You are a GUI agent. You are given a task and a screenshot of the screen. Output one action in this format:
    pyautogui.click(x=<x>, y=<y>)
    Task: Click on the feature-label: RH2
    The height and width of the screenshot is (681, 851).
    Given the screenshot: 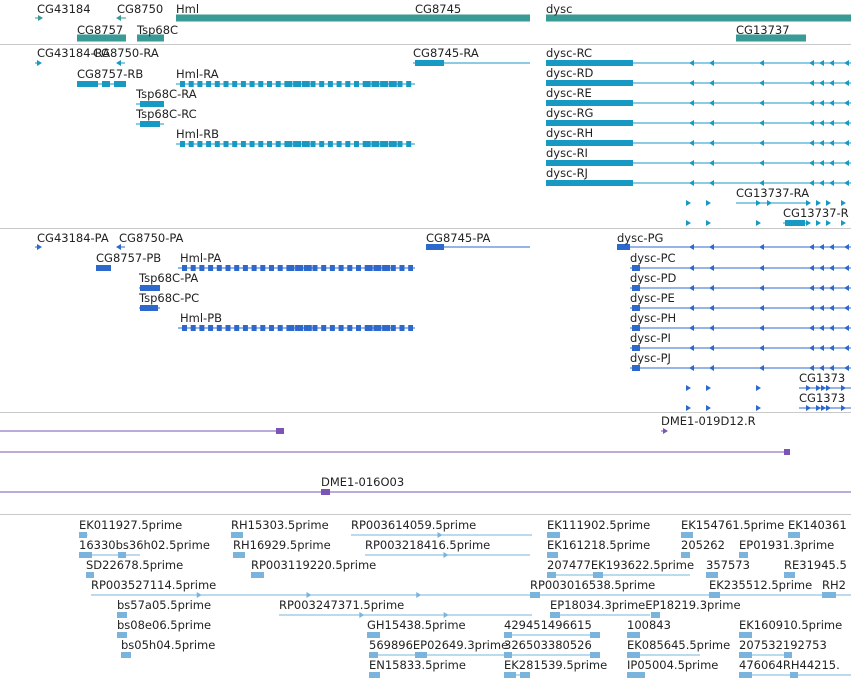 What is the action you would take?
    pyautogui.click(x=834, y=585)
    